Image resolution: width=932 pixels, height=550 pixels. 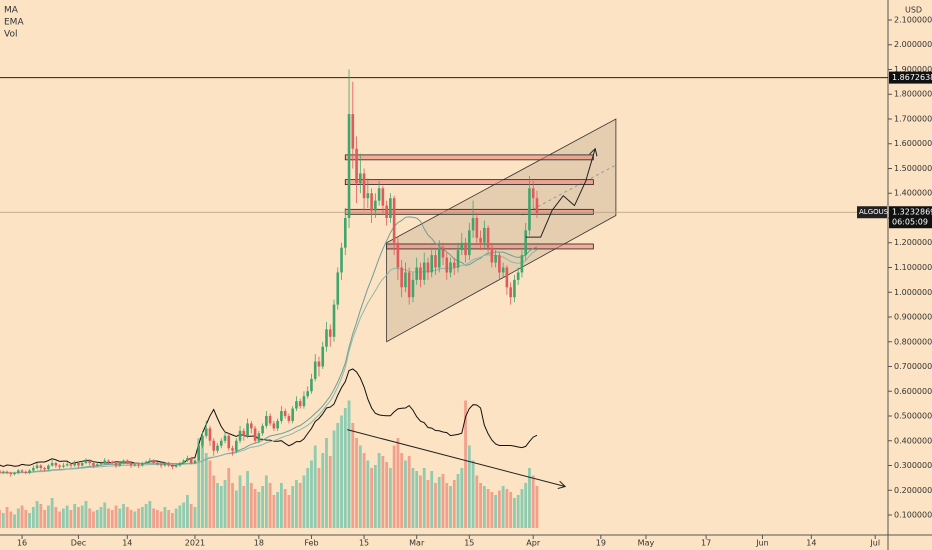 I want to click on last-price-box, so click(x=910, y=217).